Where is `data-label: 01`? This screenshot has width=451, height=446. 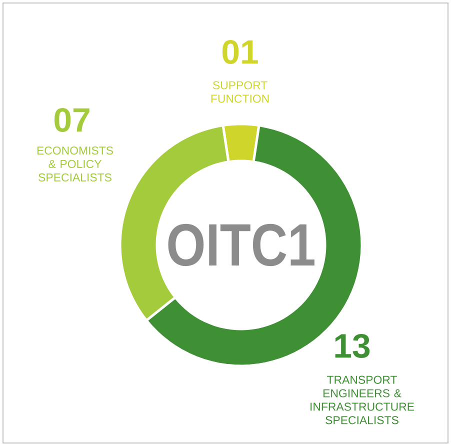
data-label: 01 is located at coordinates (240, 52).